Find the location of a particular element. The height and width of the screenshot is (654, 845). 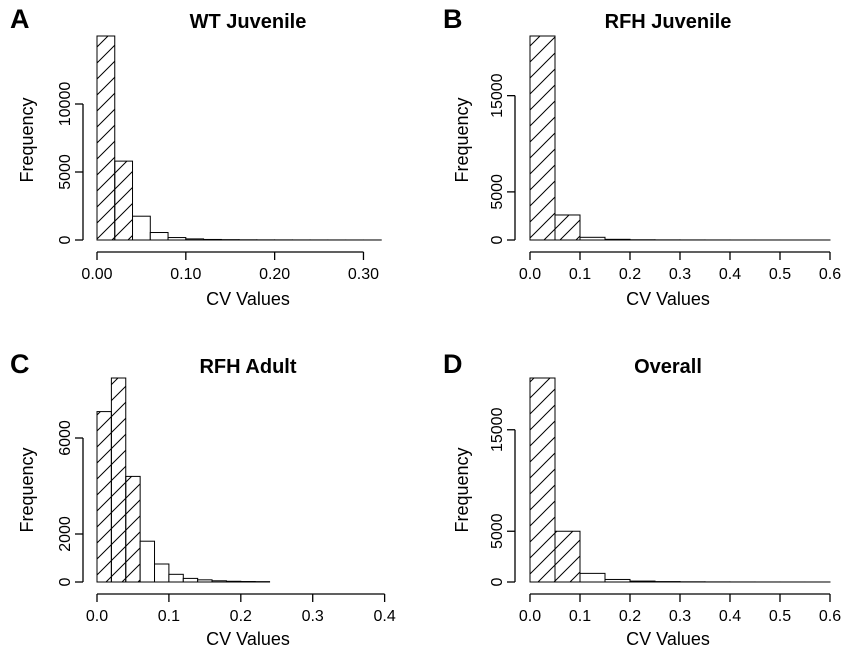

panel-d-x-tick-label-3: 0.3 is located at coordinates (680, 616).